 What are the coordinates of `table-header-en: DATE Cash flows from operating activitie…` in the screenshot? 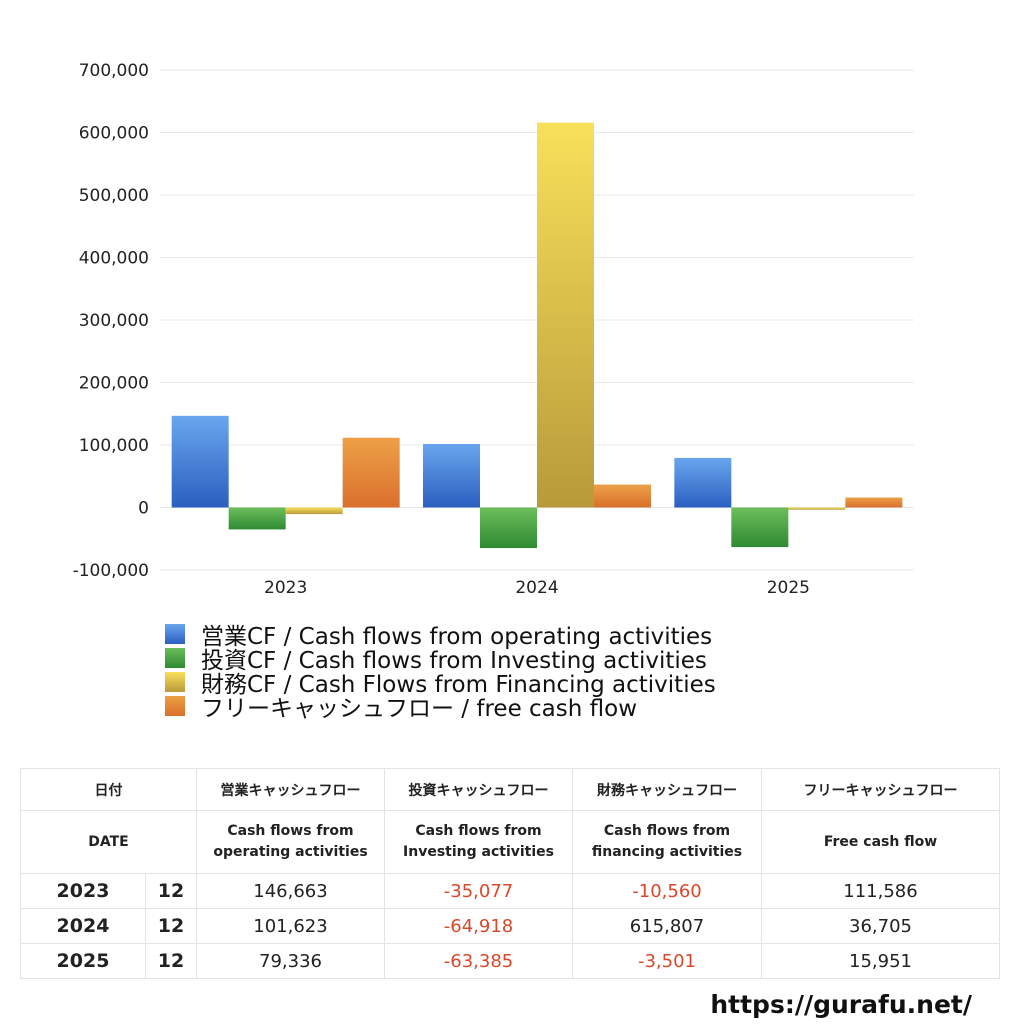 It's located at (510, 842).